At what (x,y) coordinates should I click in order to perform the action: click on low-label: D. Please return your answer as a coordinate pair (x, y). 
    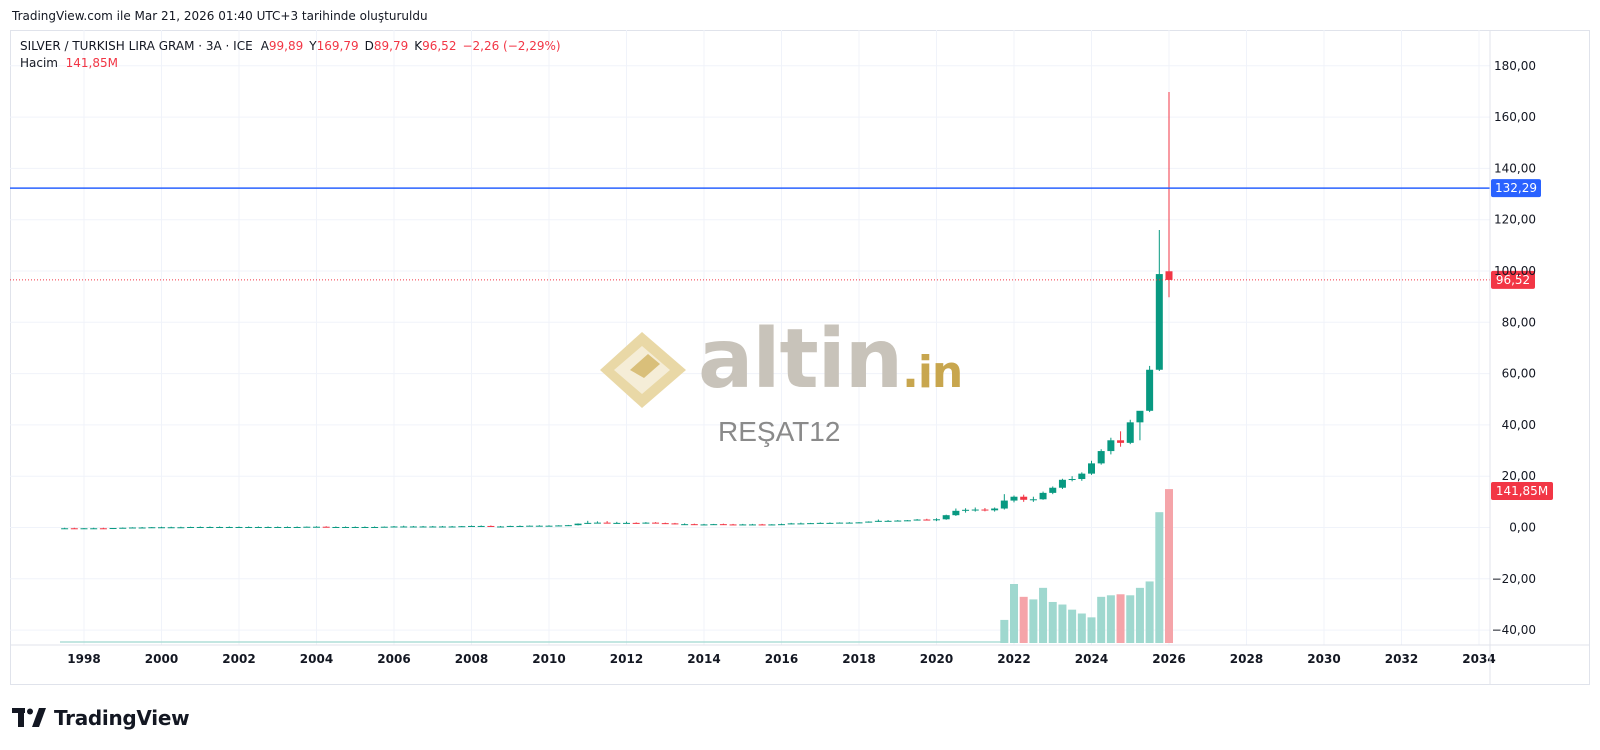
    Looking at the image, I should click on (369, 46).